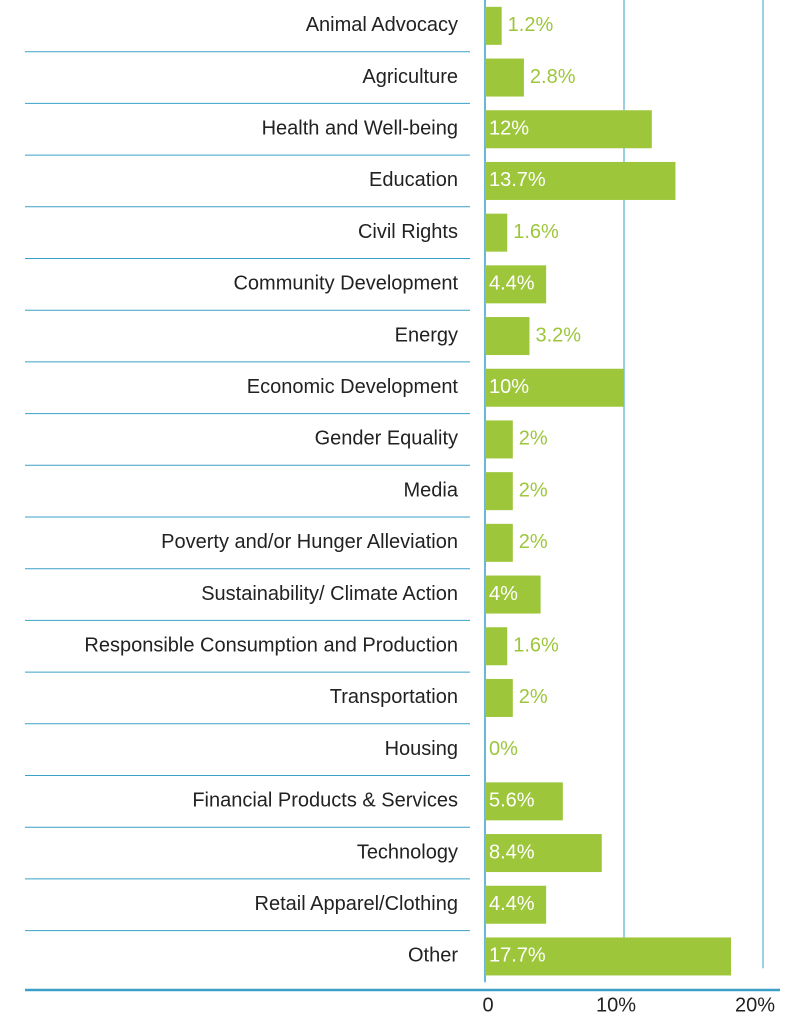  Describe the element at coordinates (487, 1005) in the screenshot. I see `x-tick-label: 0` at that location.